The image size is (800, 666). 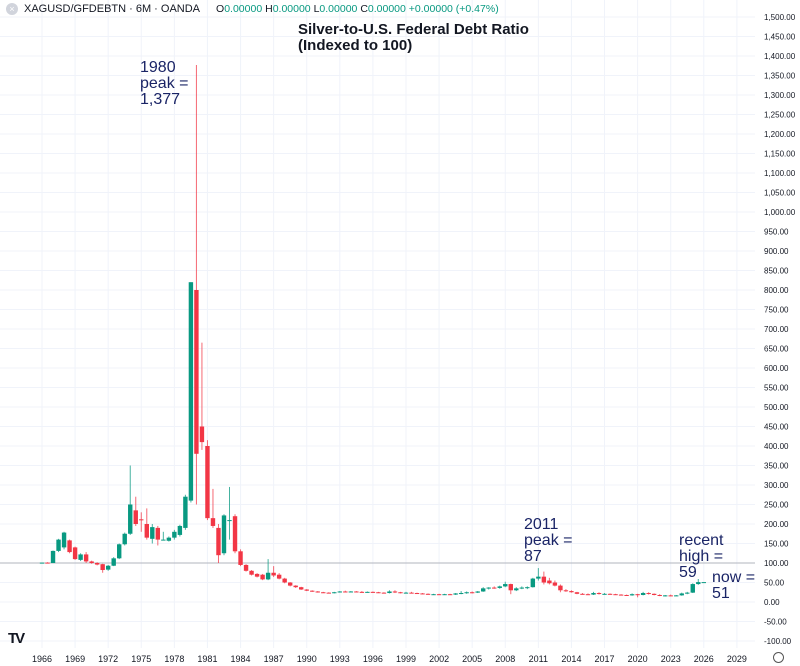 I want to click on x-tick-label: 2011, so click(x=538, y=659).